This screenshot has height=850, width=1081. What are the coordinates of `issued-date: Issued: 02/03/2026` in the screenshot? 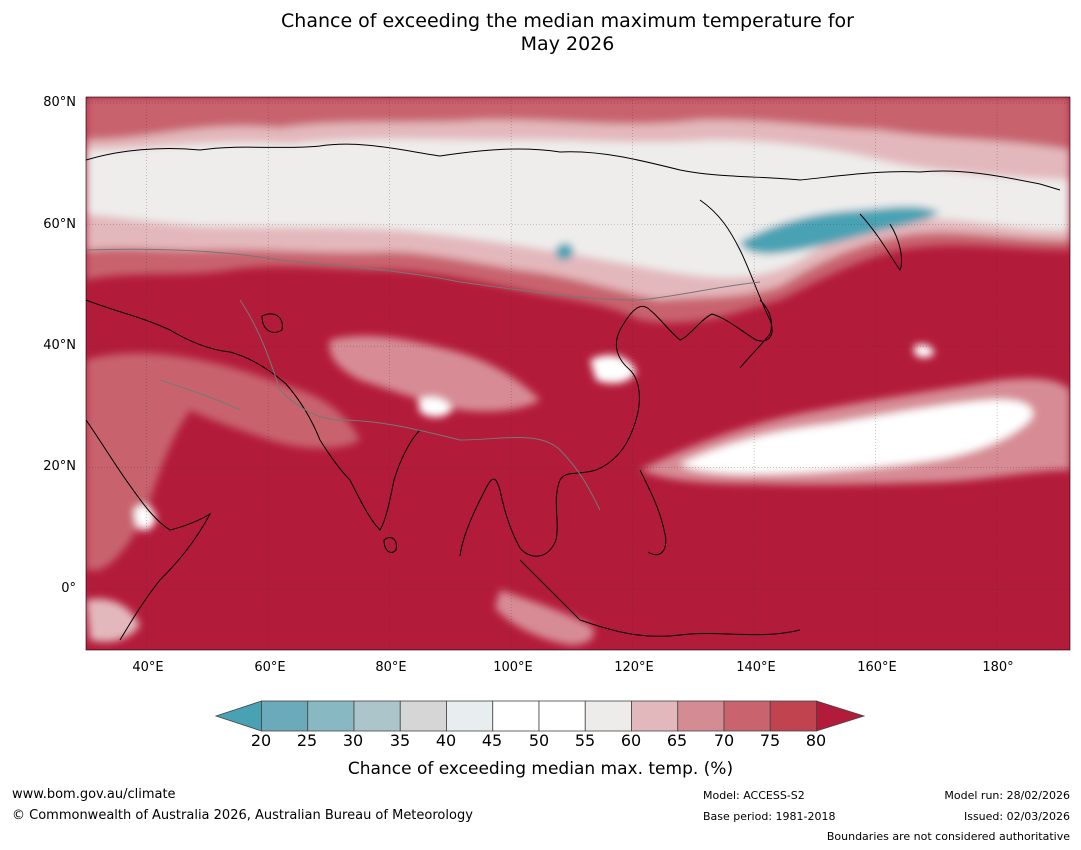 It's located at (1016, 816).